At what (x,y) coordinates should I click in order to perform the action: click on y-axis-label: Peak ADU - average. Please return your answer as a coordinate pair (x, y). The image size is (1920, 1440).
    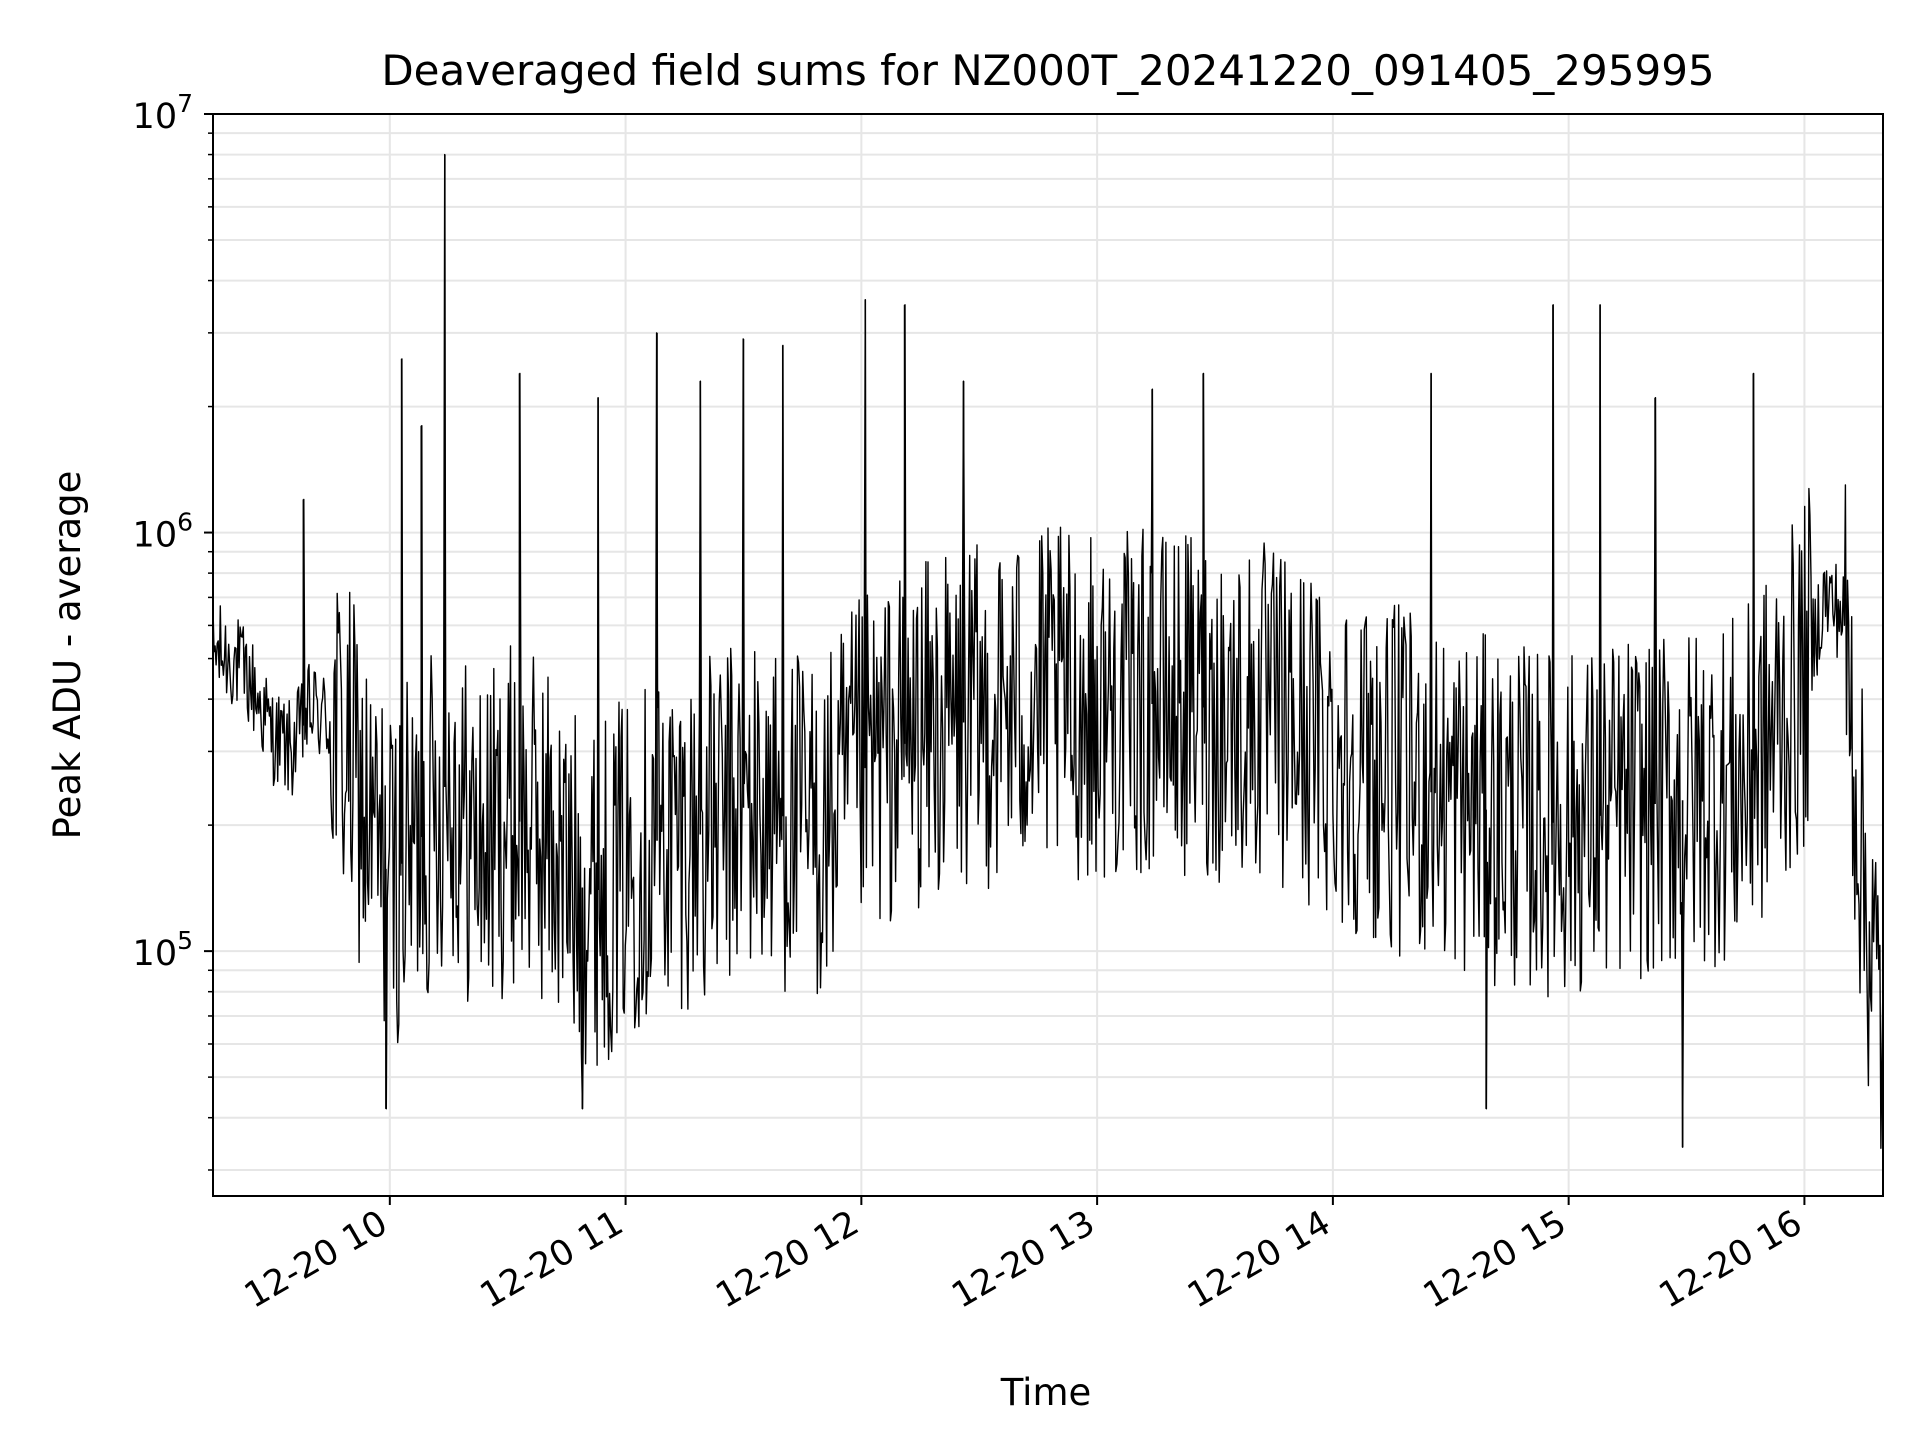
    Looking at the image, I should click on (67, 655).